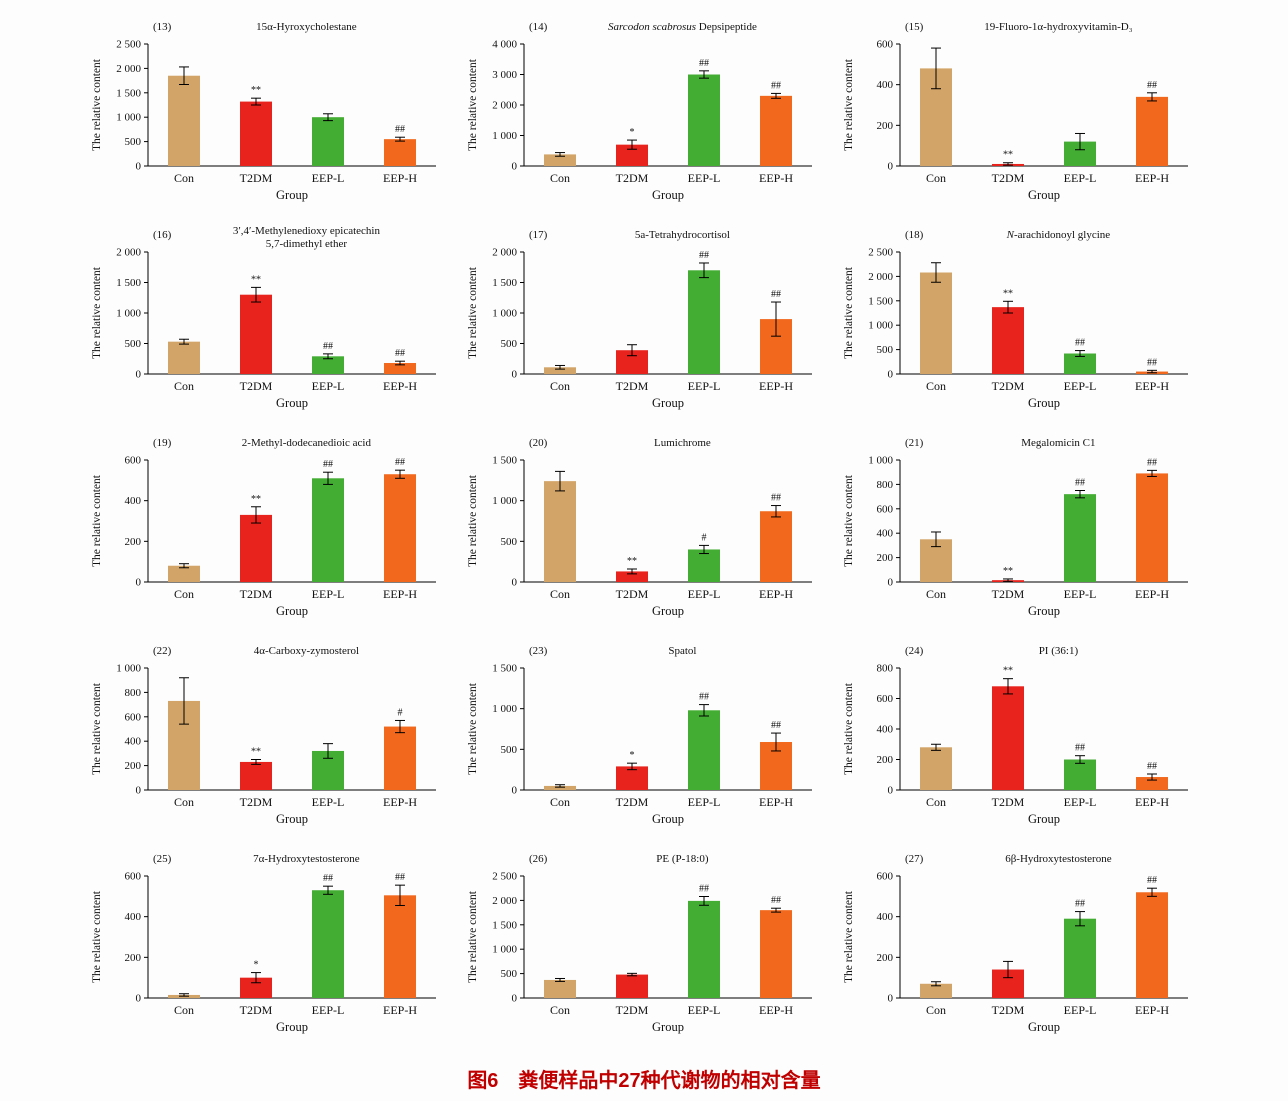 This screenshot has width=1288, height=1101. Describe the element at coordinates (504, 45) in the screenshot. I see `y-tick-label: 4 000` at that location.